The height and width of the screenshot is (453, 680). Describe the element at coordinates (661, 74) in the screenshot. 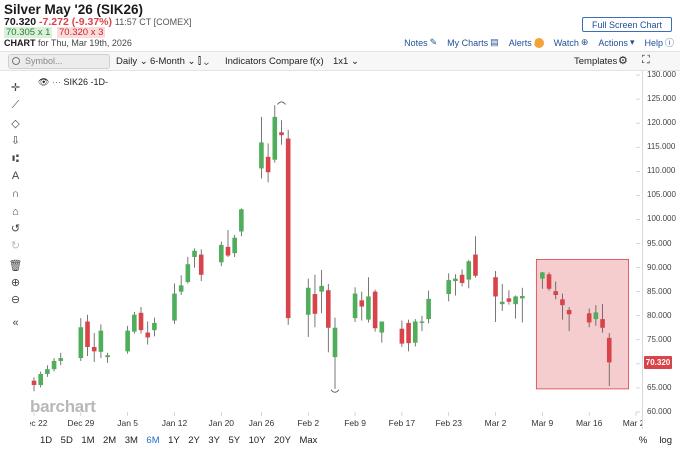

I see `price-axis-label: 130.000` at that location.